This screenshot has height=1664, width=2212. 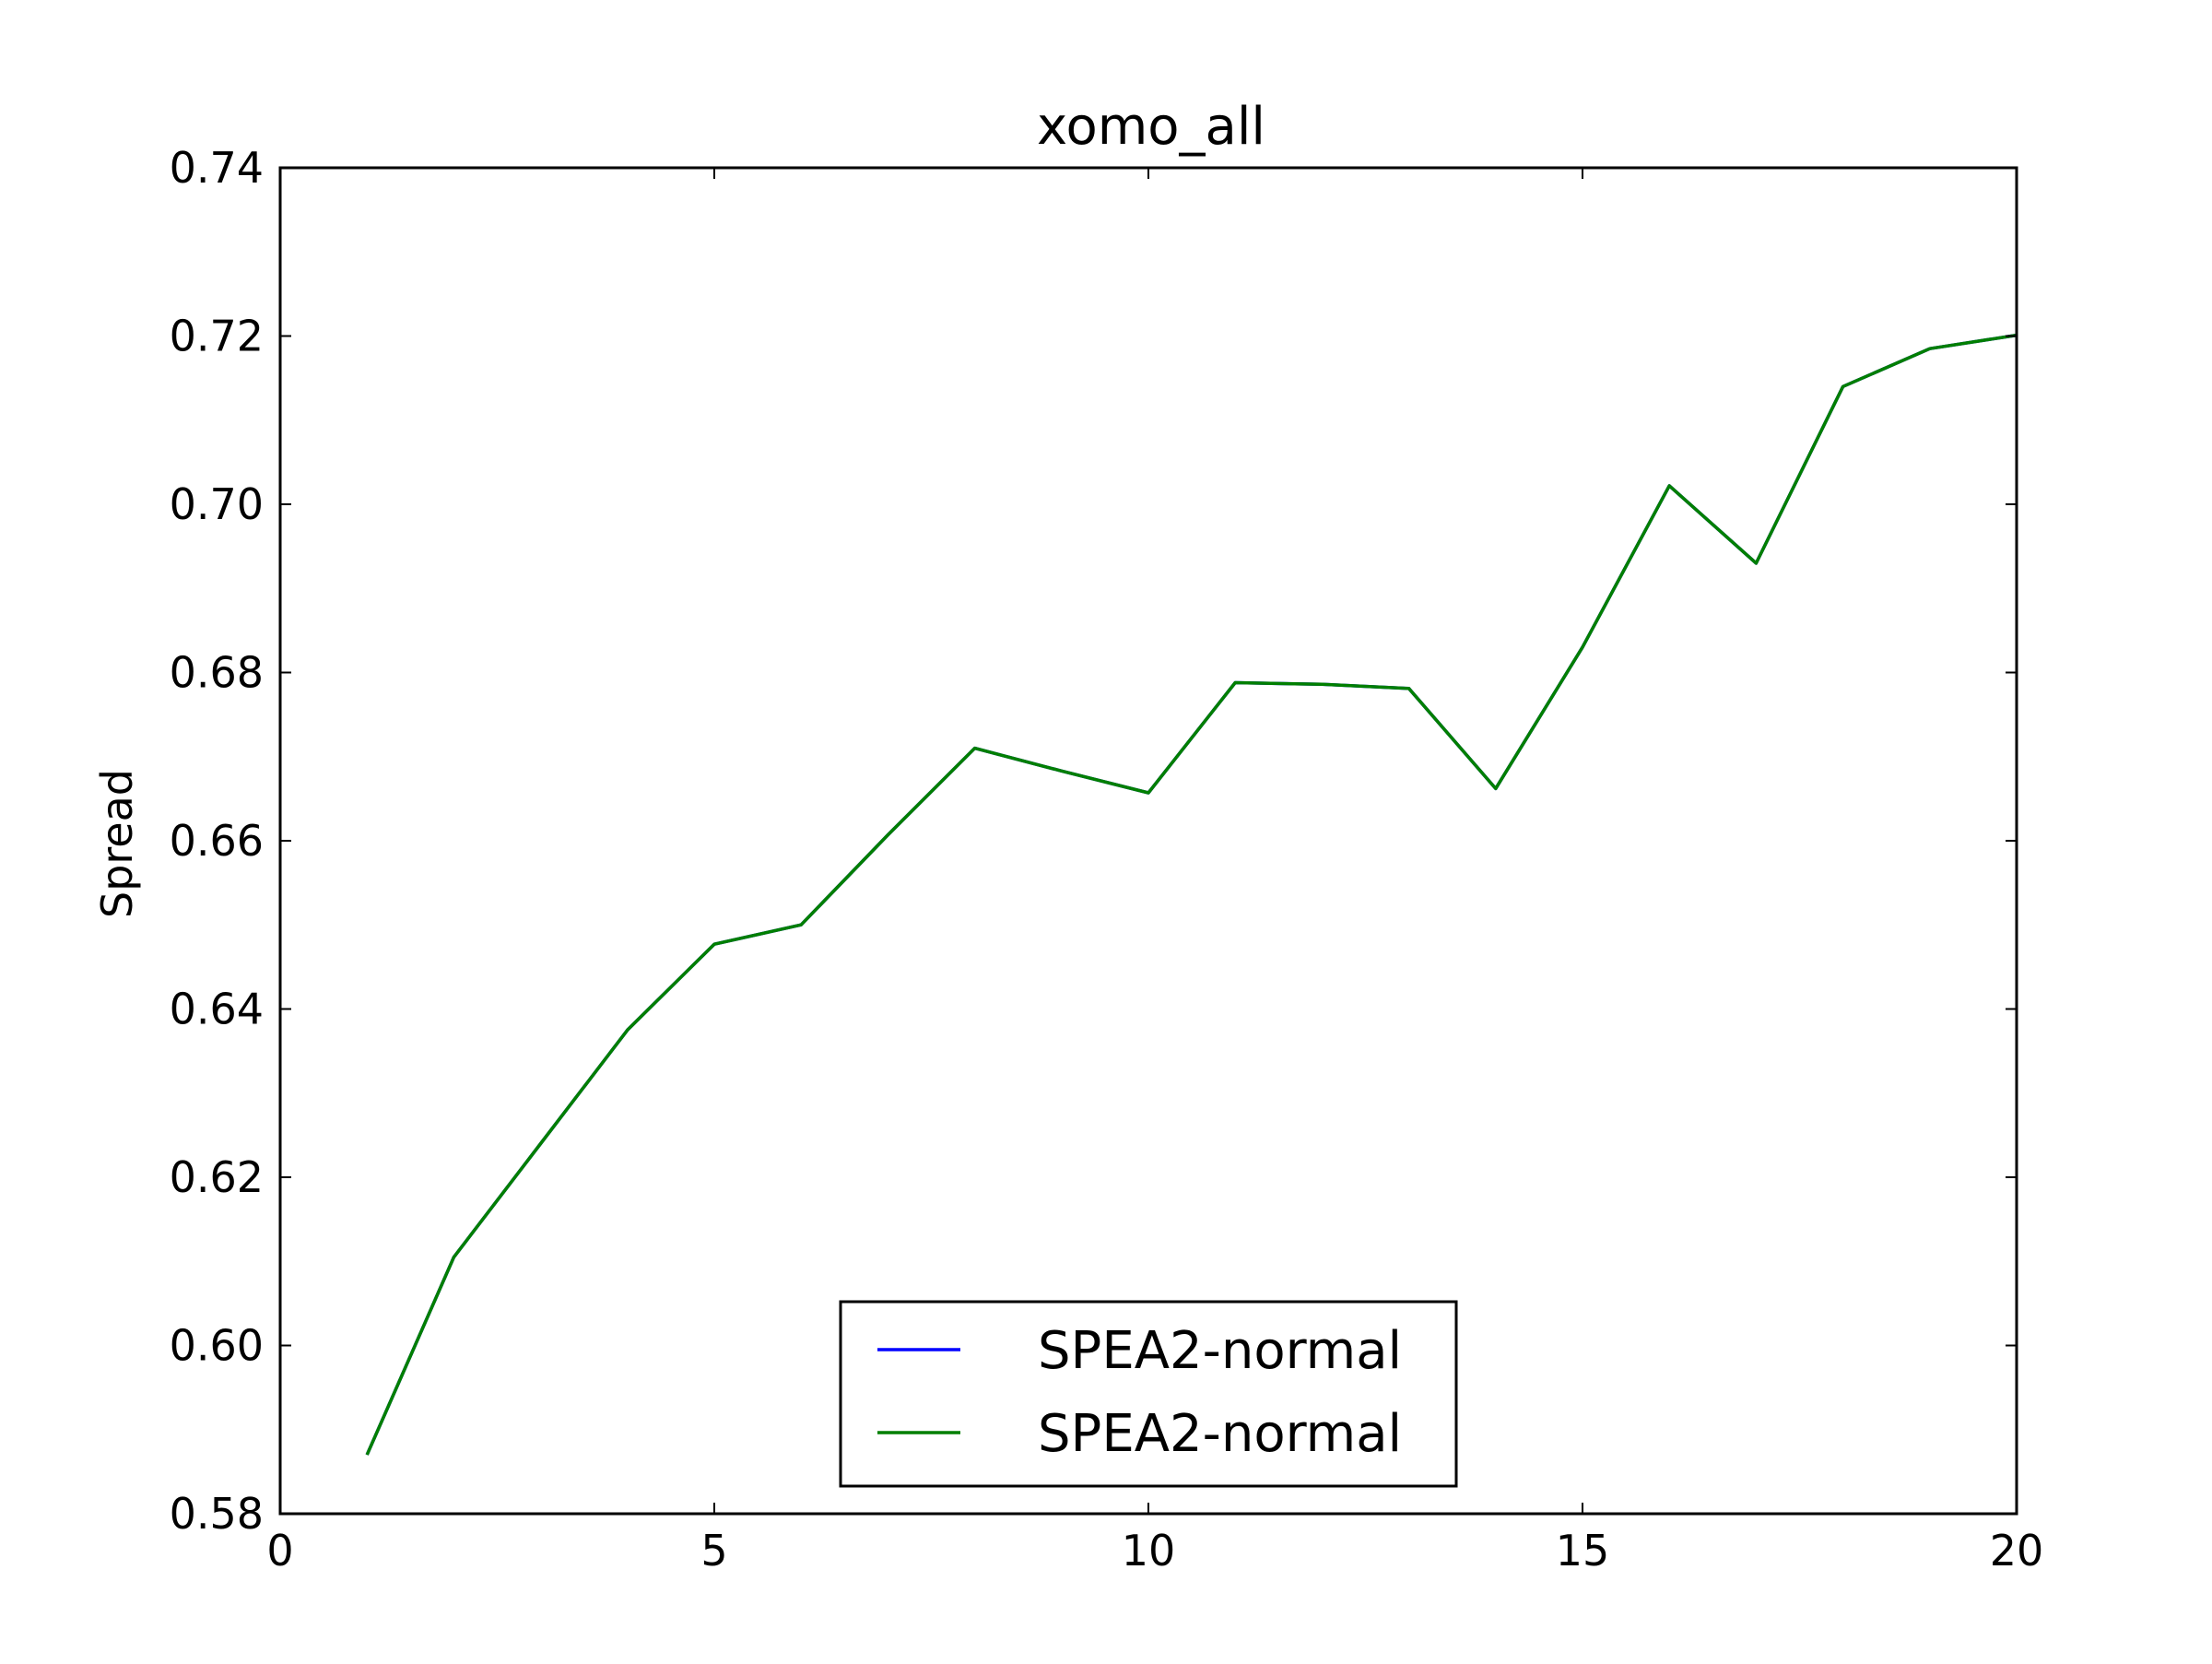 What do you see at coordinates (217, 1346) in the screenshot?
I see `y-tick-label: 0.60` at bounding box center [217, 1346].